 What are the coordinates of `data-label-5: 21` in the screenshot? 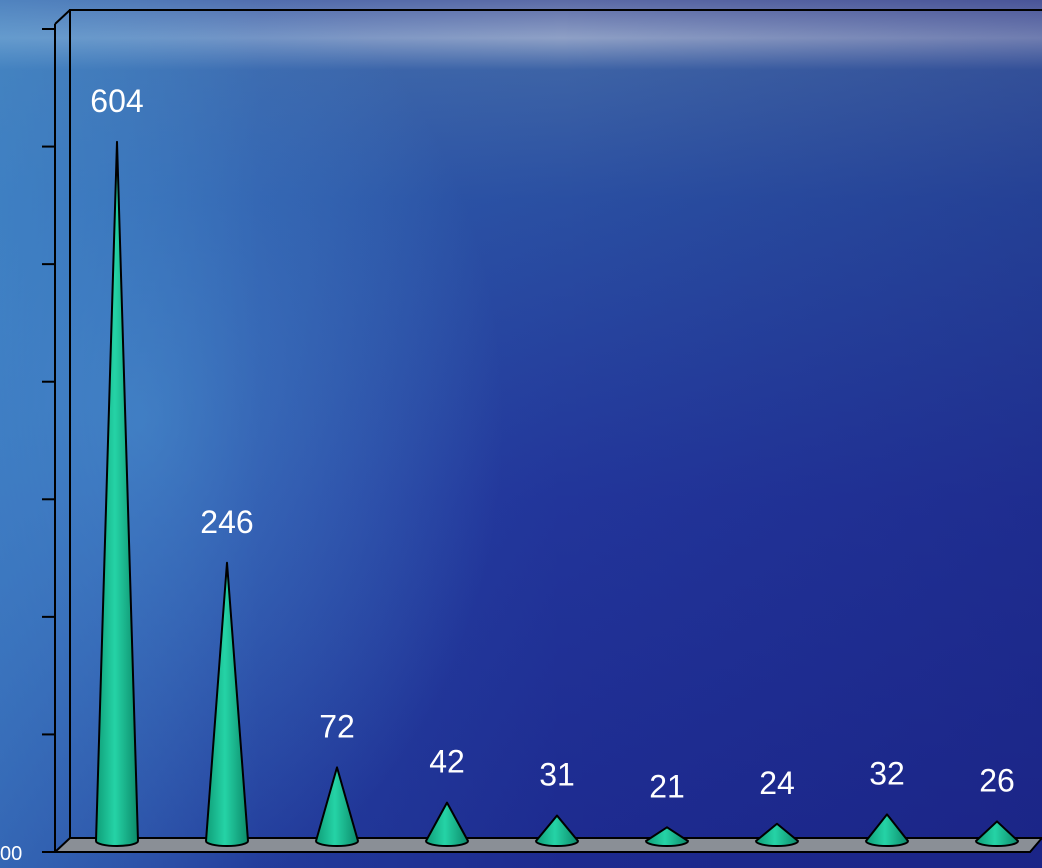 It's located at (667, 786).